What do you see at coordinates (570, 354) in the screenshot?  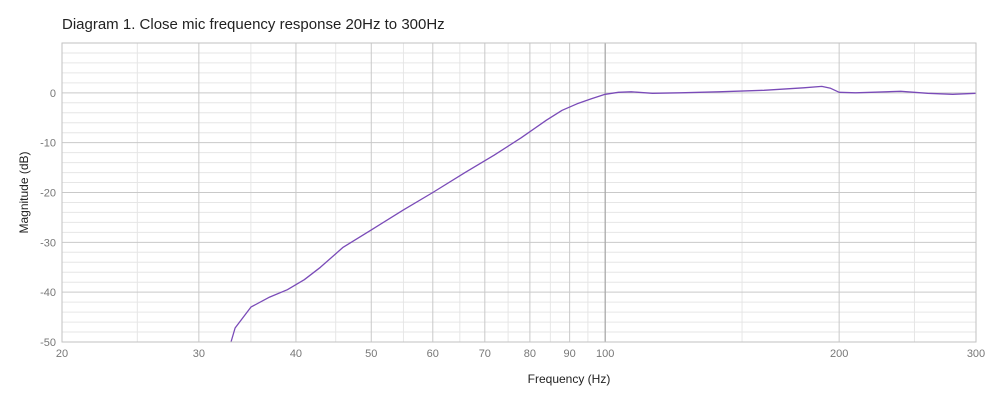 I see `x-tick-label: 90` at bounding box center [570, 354].